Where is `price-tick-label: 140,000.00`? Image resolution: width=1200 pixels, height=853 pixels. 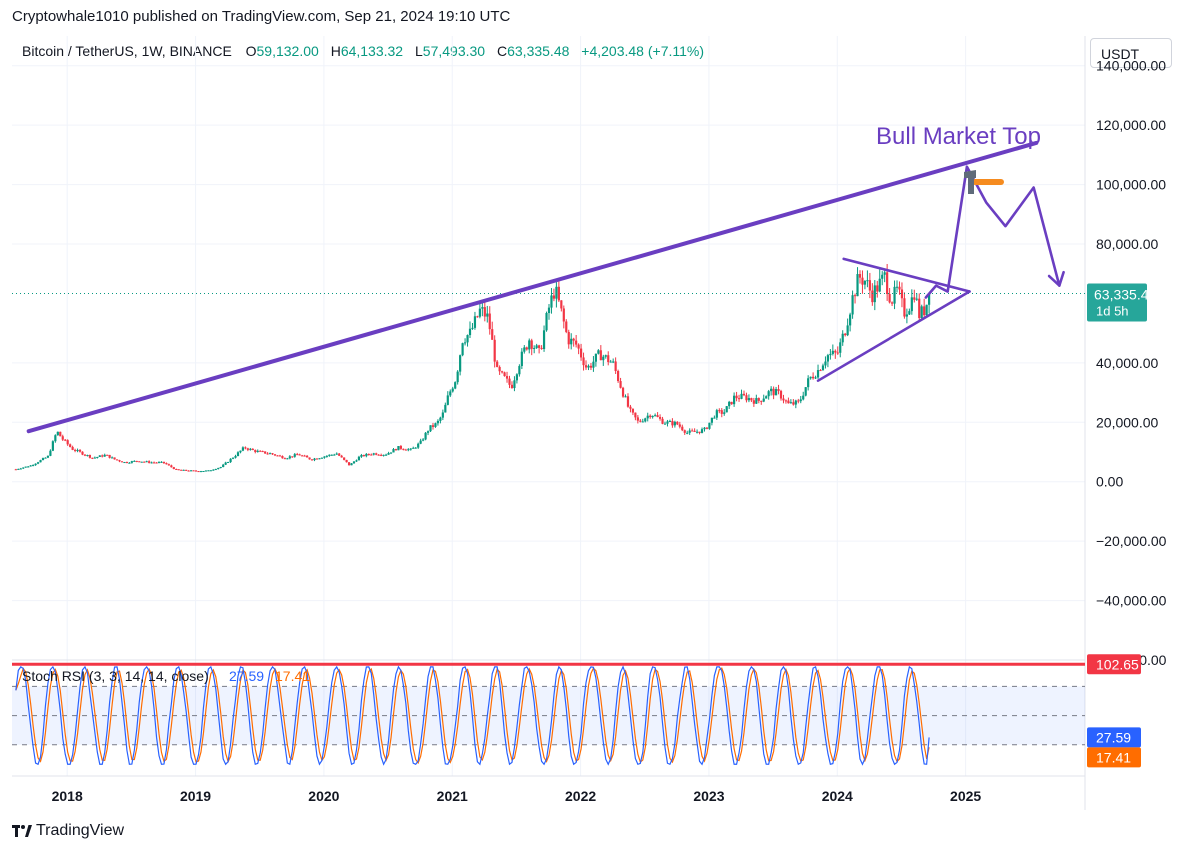 price-tick-label: 140,000.00 is located at coordinates (1131, 66).